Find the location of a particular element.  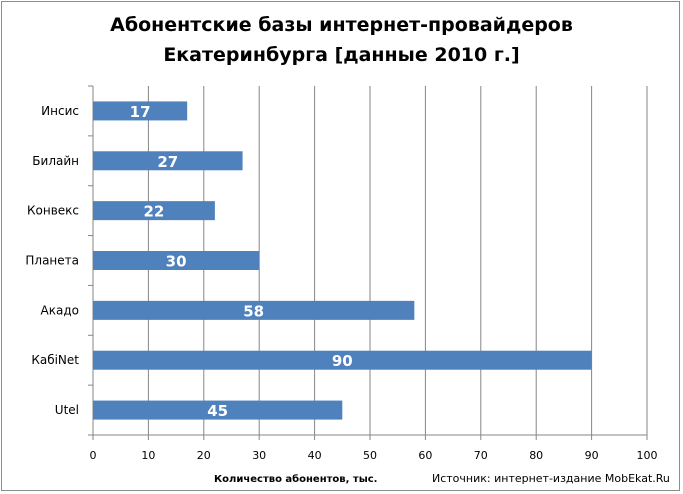

source-note: Источник: интернет-издание MobEkat.Ru is located at coordinates (551, 478).